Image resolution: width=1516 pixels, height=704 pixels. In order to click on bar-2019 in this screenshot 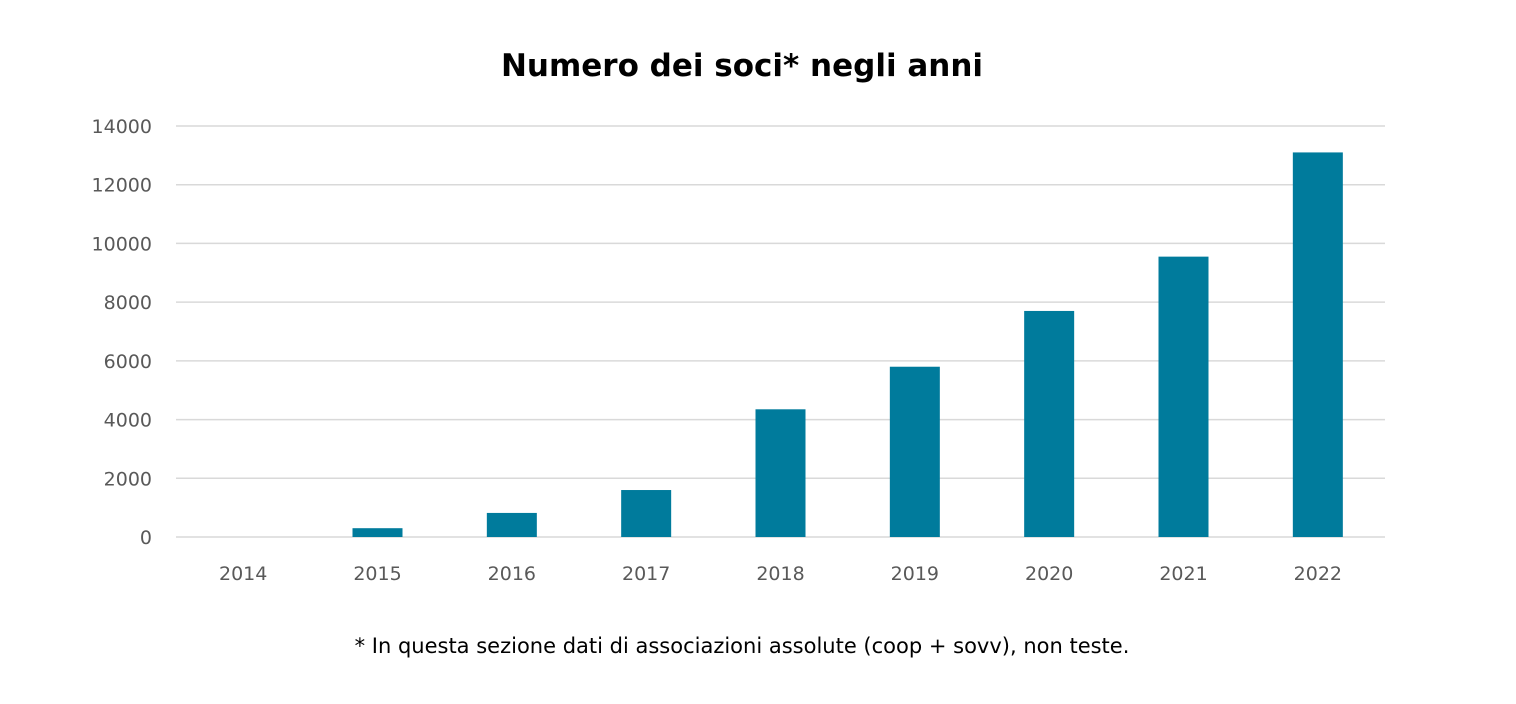, I will do `click(914, 451)`.